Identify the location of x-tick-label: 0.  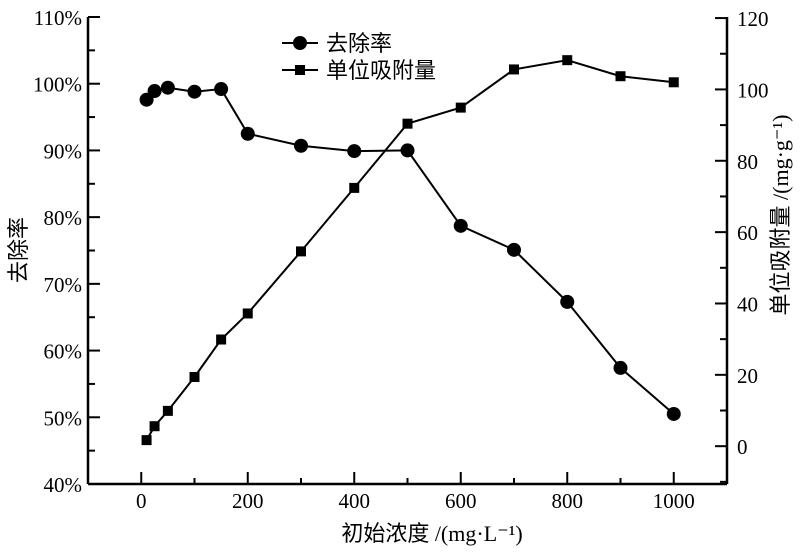
(141, 501).